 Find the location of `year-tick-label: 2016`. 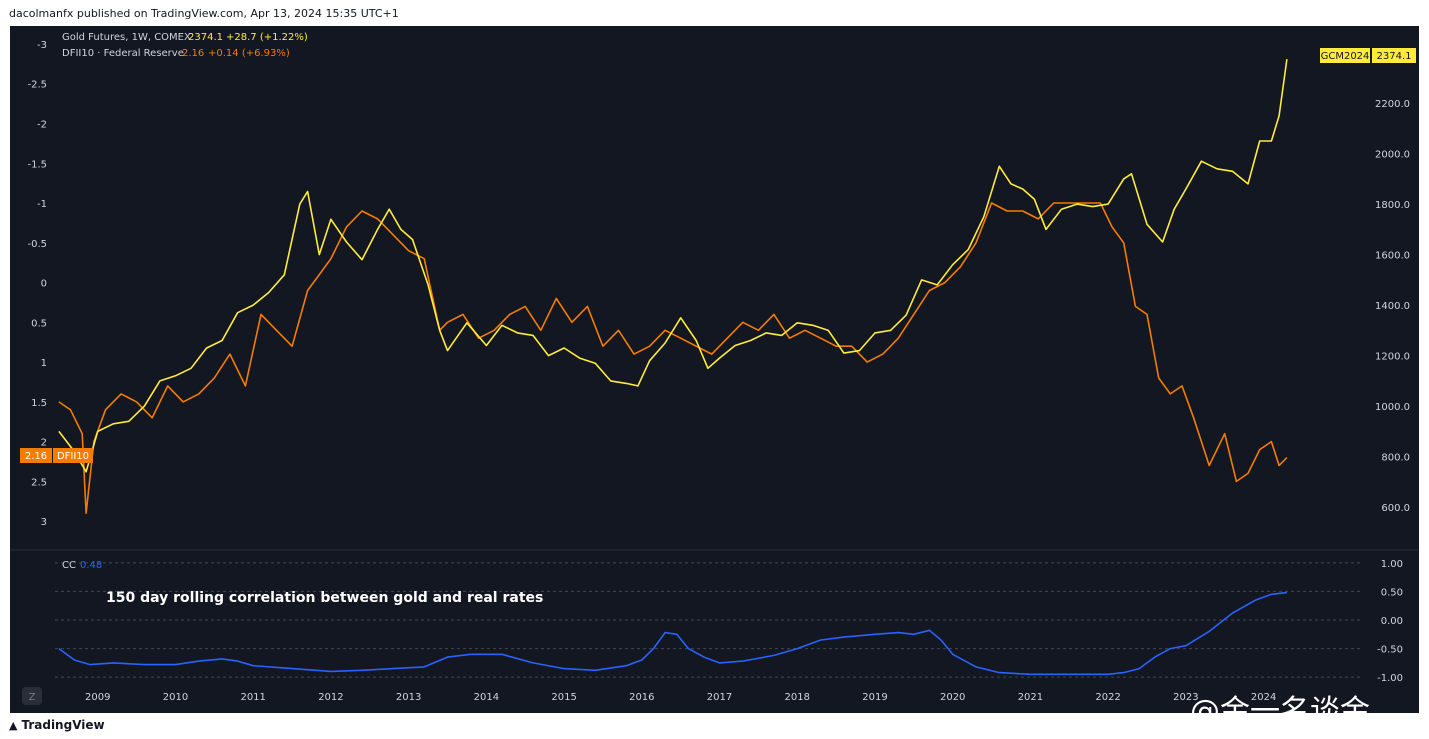

year-tick-label: 2016 is located at coordinates (641, 697).